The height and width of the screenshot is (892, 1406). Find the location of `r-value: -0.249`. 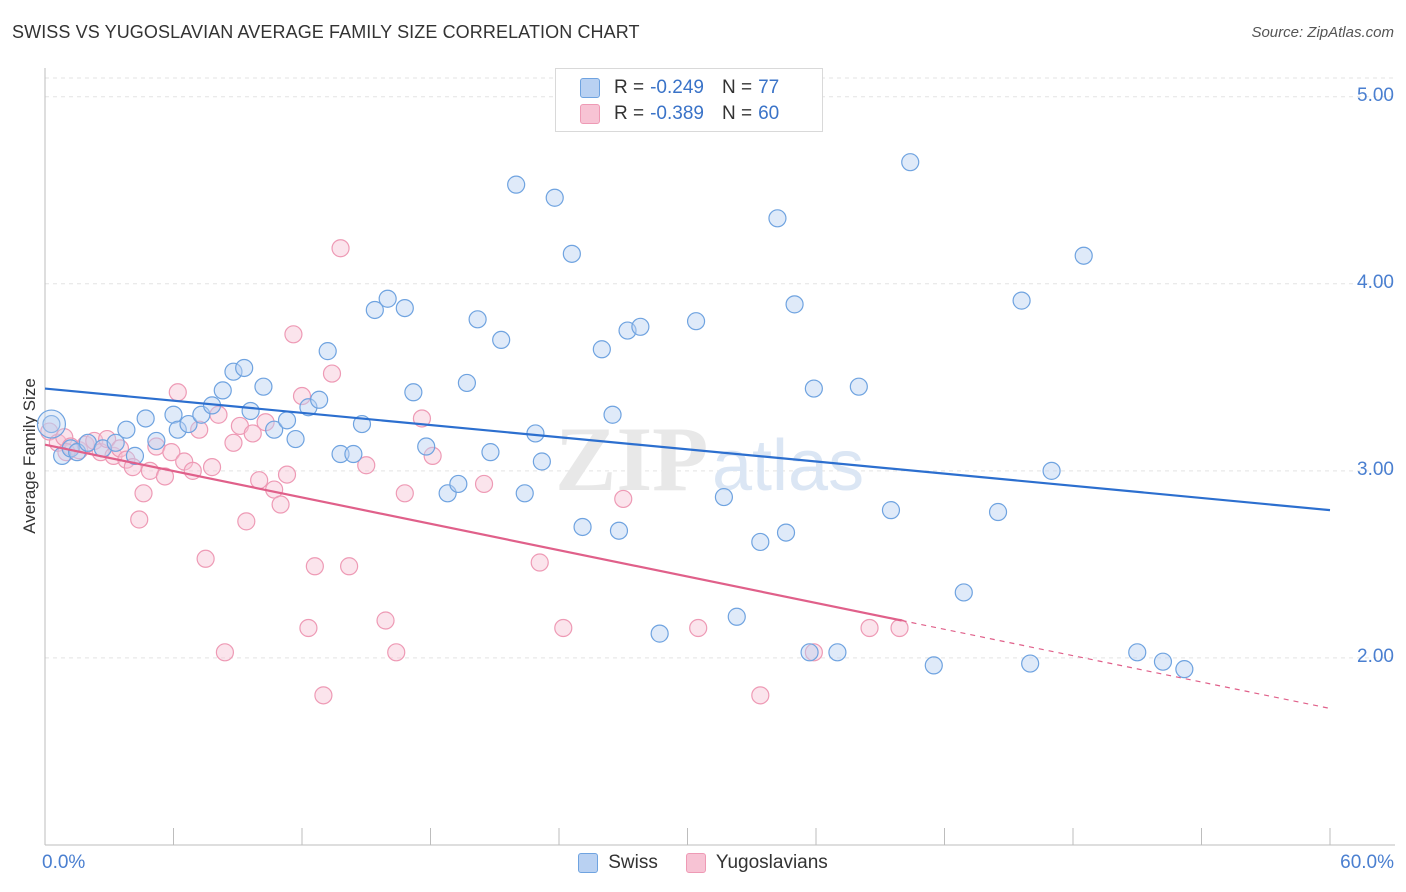

r-value: -0.249 is located at coordinates (677, 87).